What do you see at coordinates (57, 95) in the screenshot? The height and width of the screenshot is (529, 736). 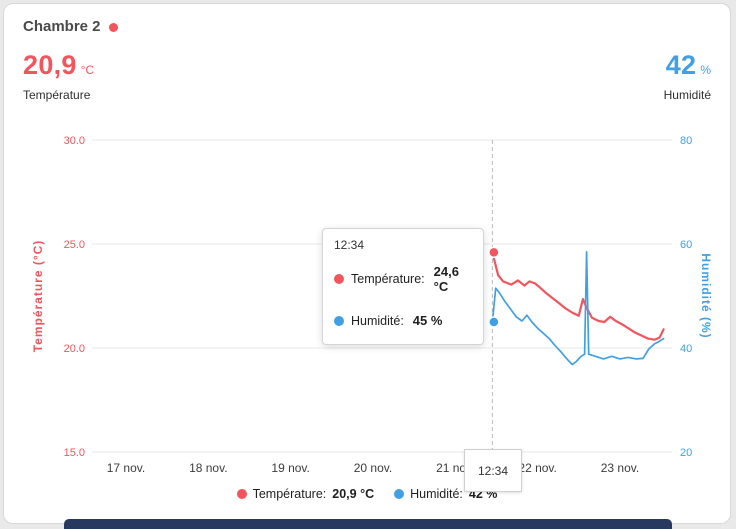 I see `temperature-label: Température` at bounding box center [57, 95].